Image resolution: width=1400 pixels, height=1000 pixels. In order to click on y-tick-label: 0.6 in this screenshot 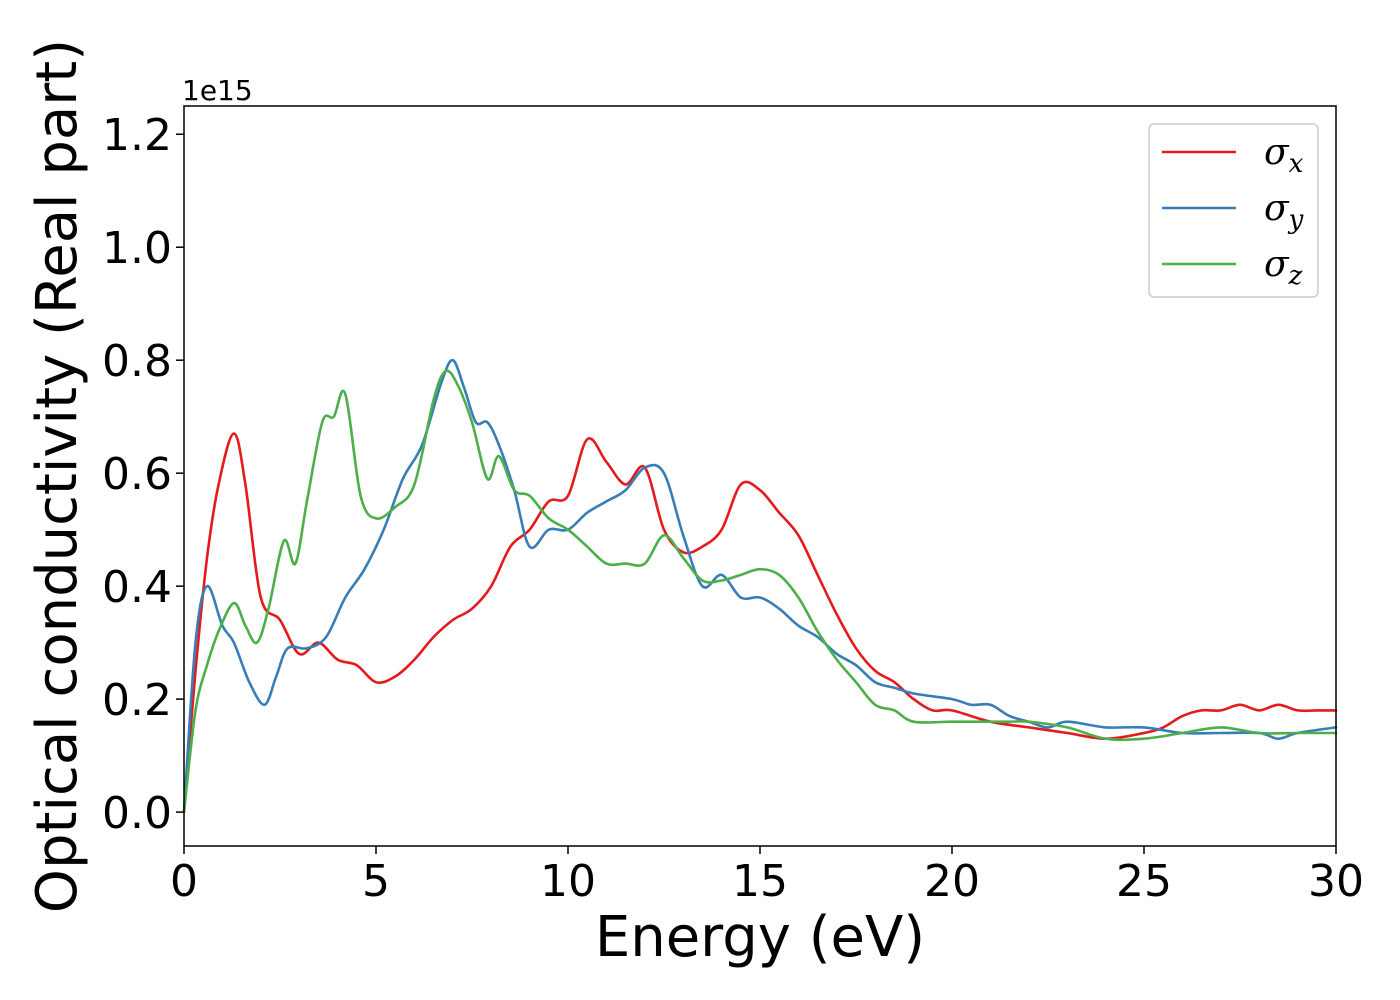, I will do `click(137, 474)`.